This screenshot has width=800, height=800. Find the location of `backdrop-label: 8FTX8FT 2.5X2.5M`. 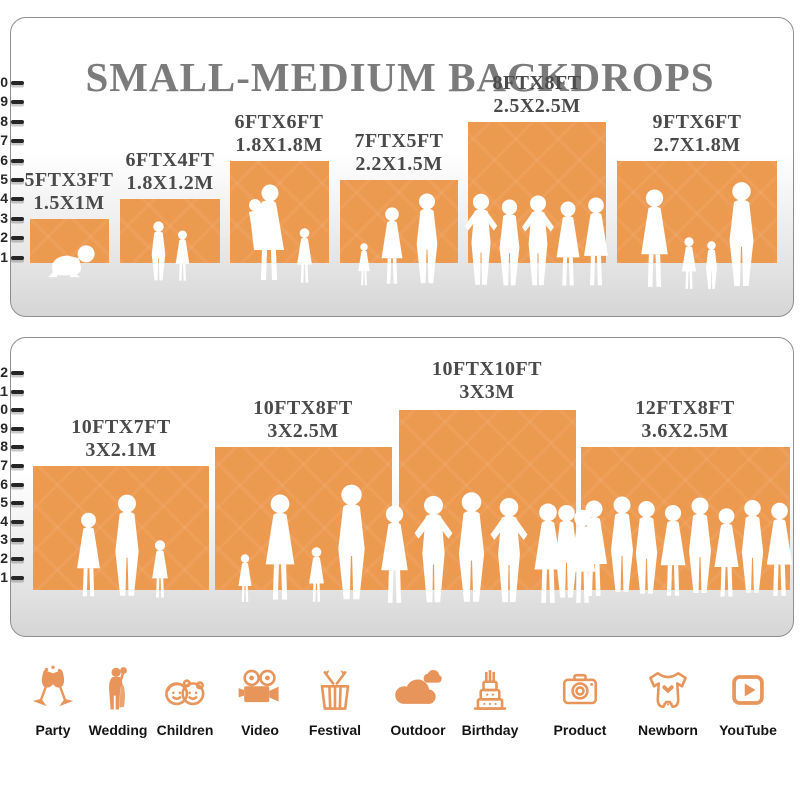

backdrop-label: 8FTX8FT 2.5X2.5M is located at coordinates (537, 94).